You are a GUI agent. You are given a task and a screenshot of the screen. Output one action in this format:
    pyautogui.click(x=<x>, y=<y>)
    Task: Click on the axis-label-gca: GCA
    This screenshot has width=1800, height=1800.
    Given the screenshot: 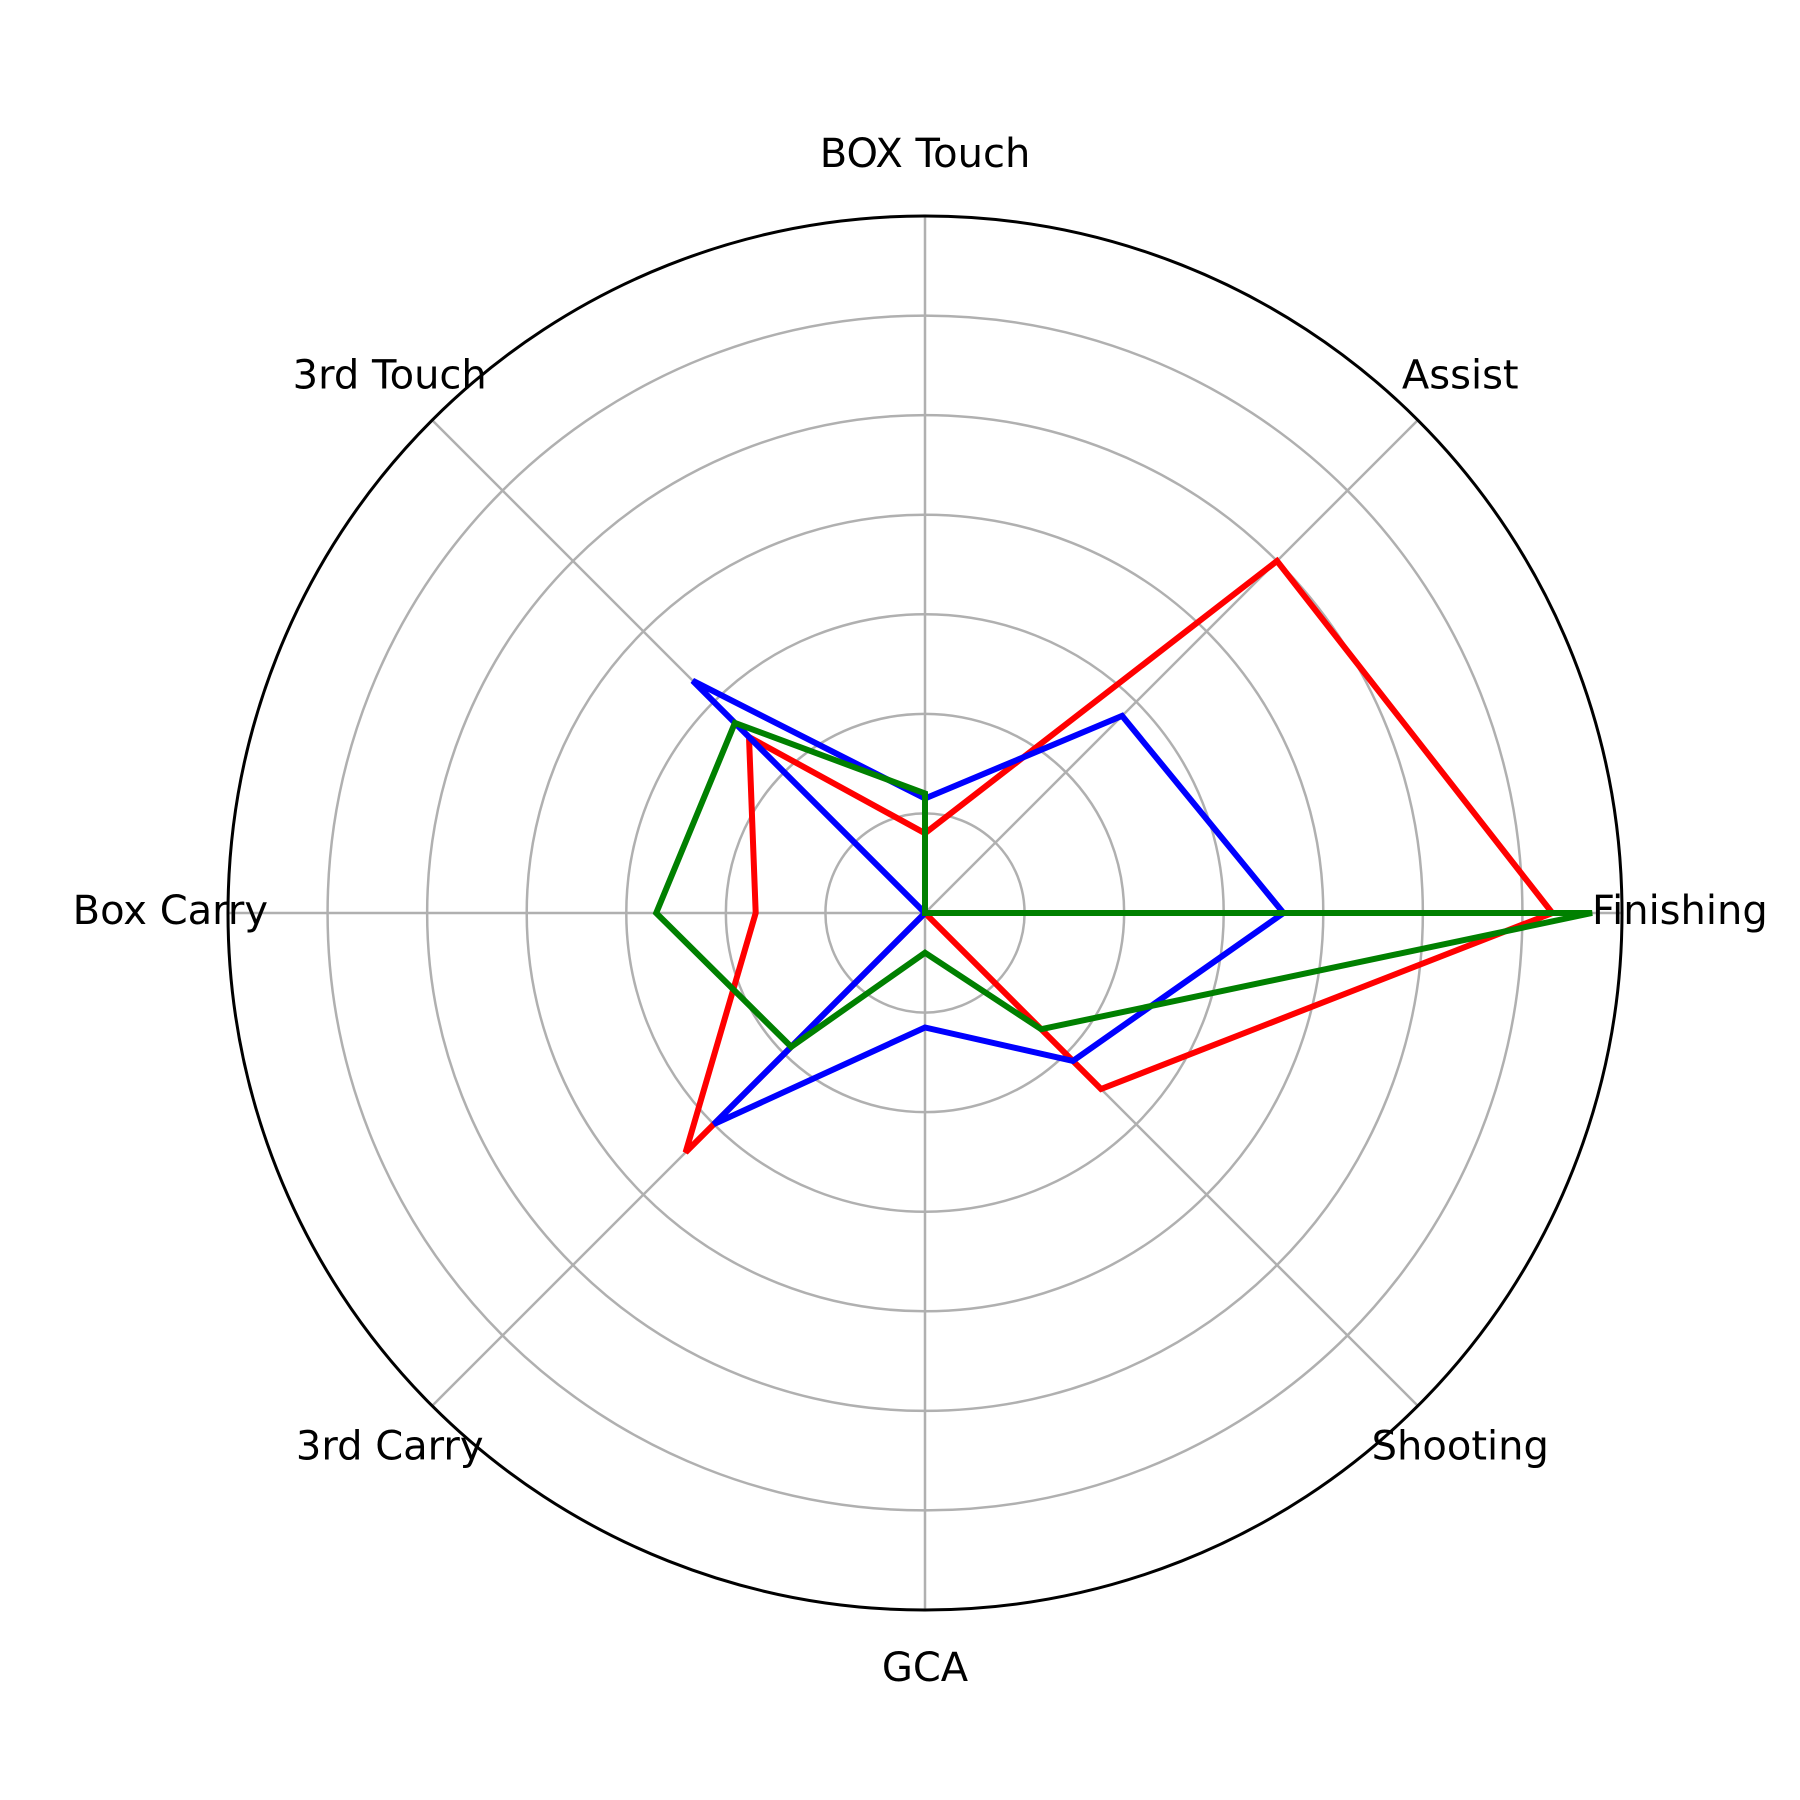 What is the action you would take?
    pyautogui.click(x=925, y=1668)
    